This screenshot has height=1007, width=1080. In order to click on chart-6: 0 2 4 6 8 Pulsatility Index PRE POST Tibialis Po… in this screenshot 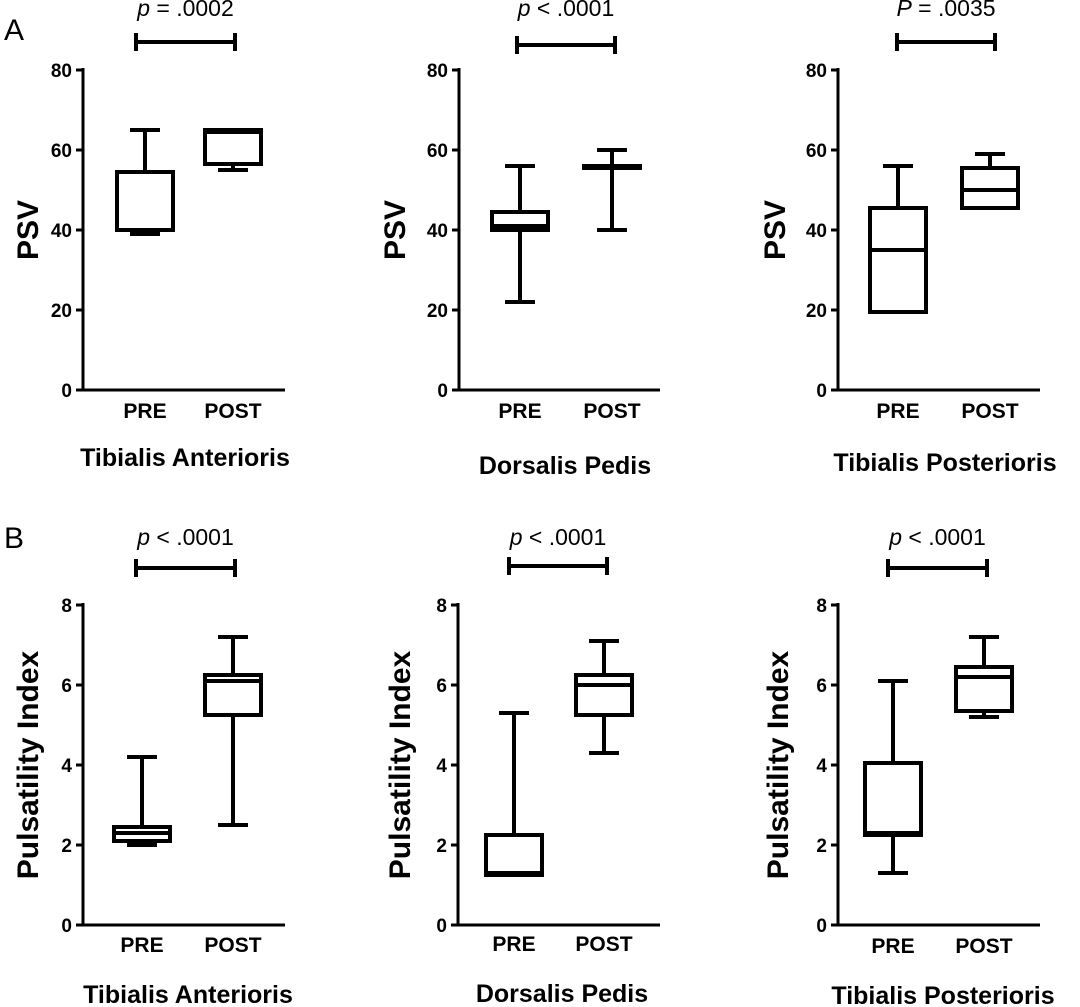, I will do `click(908, 765)`.